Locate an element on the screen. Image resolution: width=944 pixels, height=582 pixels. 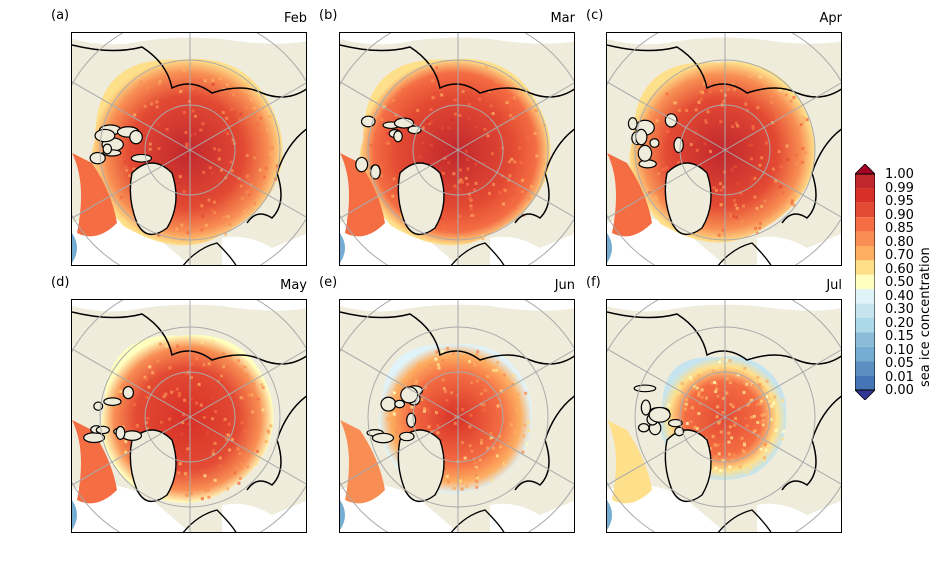
panel-letter: (b) is located at coordinates (328, 15).